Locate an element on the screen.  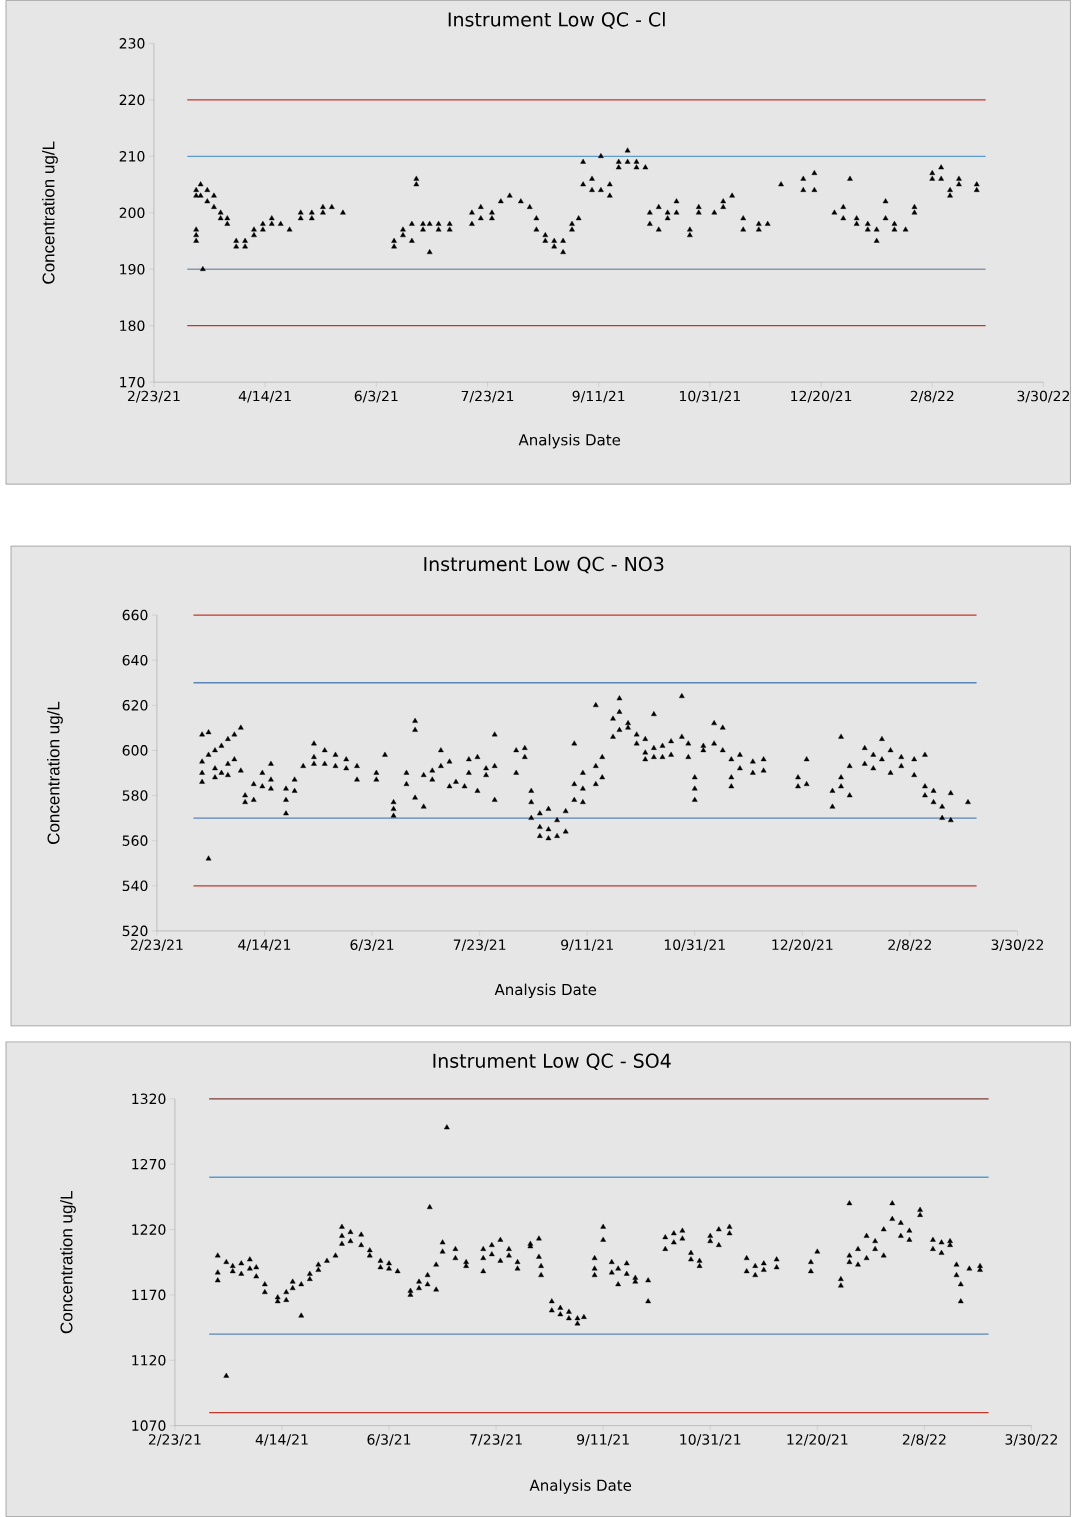
y-tick-label: 170 is located at coordinates (132, 382).